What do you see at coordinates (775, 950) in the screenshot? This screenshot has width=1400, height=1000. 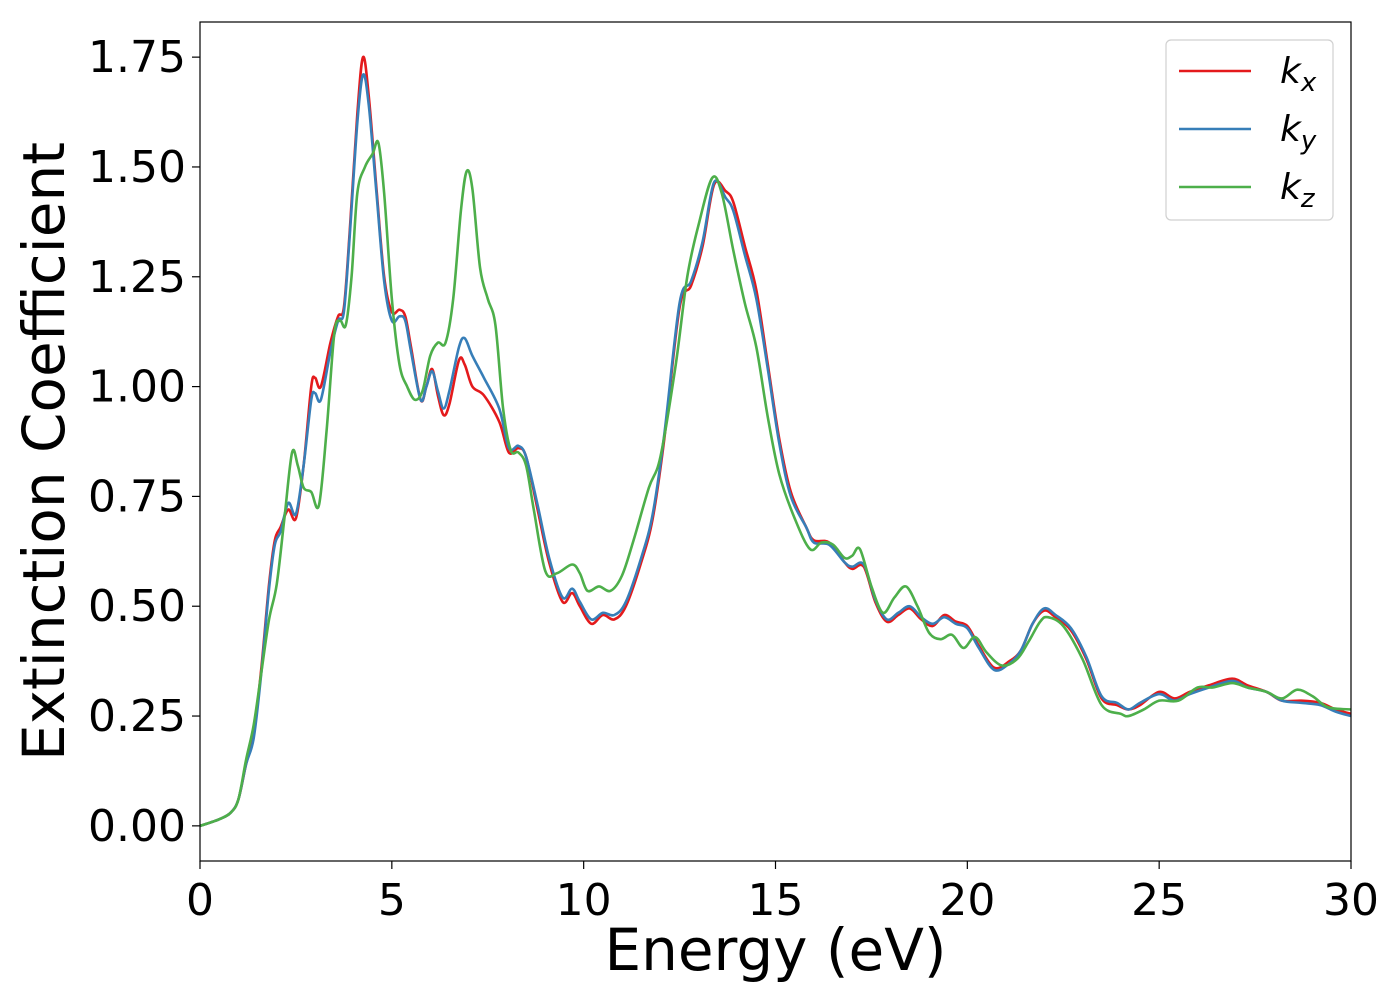 I see `x-axis-title: Energy (eV)` at bounding box center [775, 950].